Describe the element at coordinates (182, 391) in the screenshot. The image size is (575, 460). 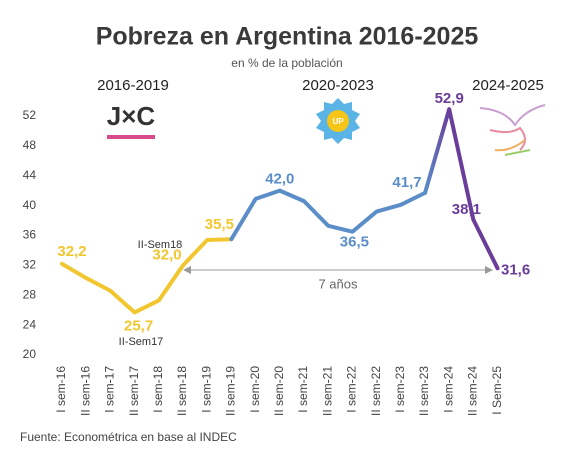
I see `x-tick-label: II sem-18` at that location.